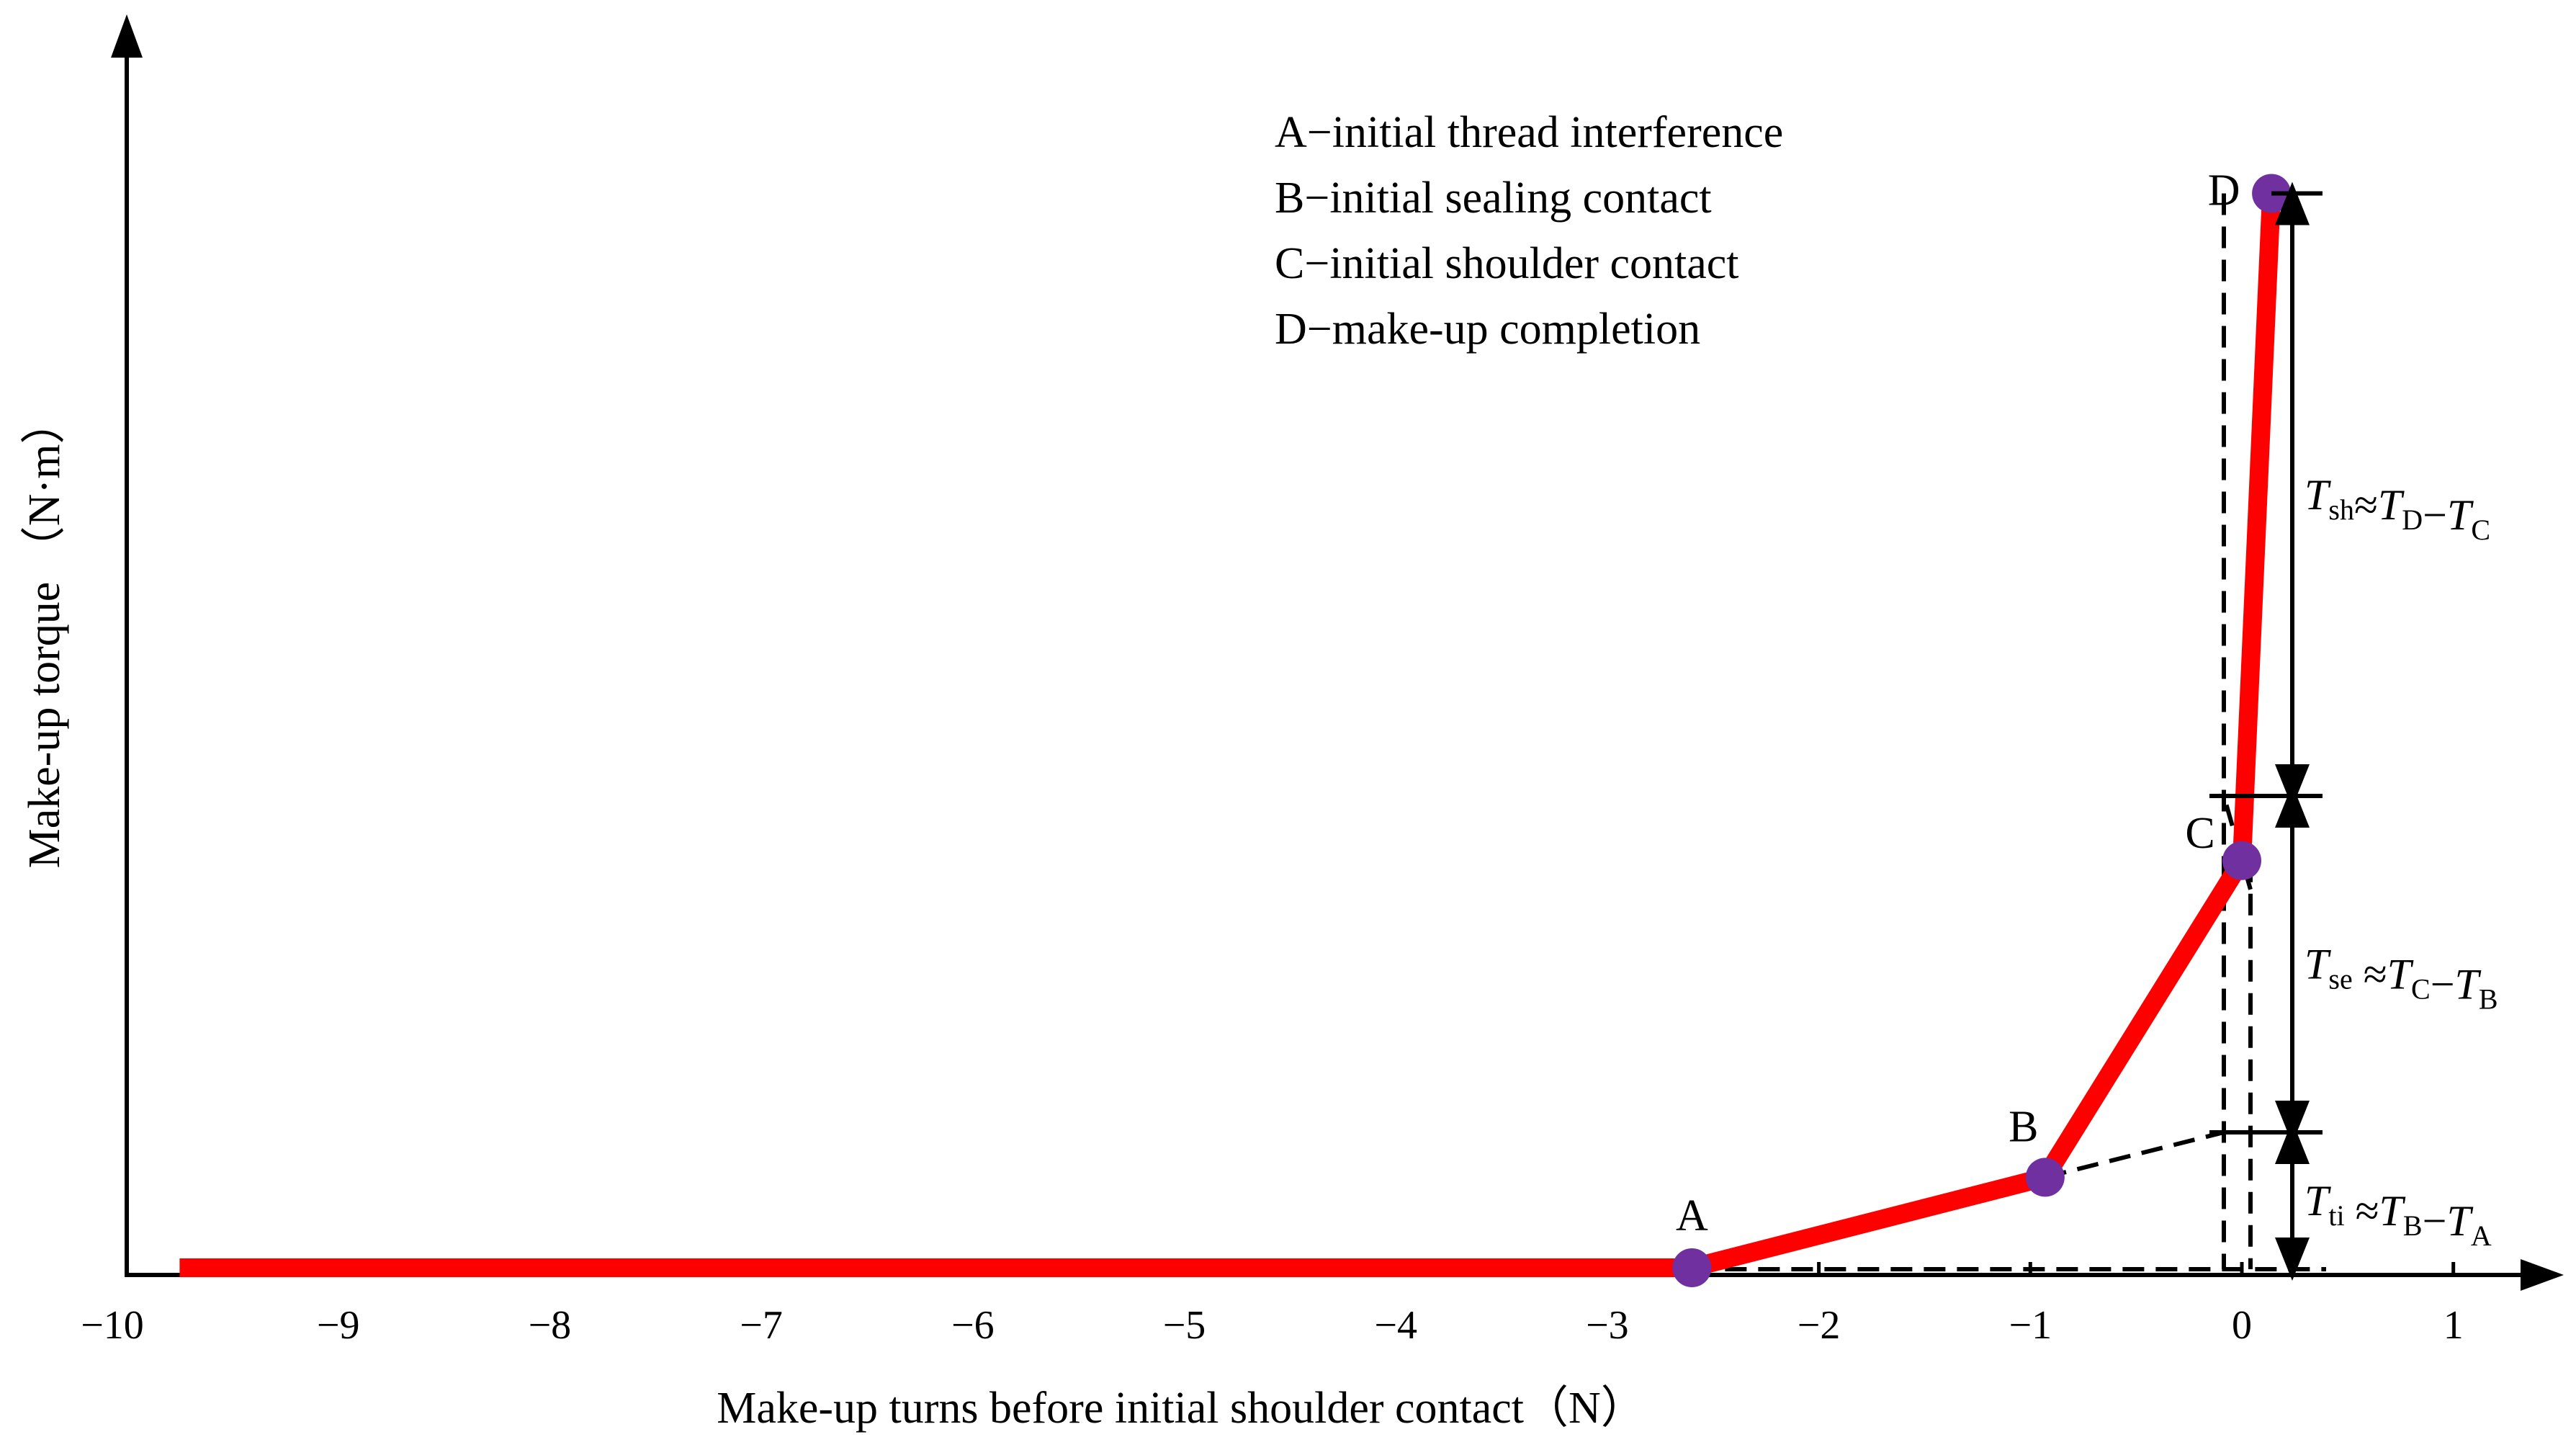 The image size is (2576, 1450). I want to click on point-label-d: D, so click(2224, 190).